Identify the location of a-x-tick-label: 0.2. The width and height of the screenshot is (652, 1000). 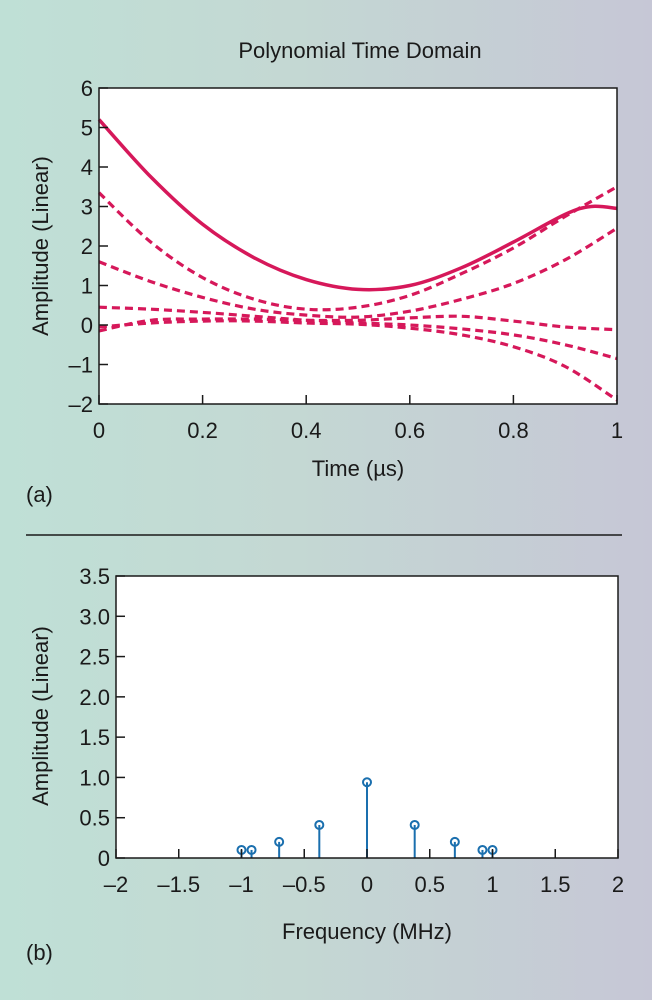
(202, 430).